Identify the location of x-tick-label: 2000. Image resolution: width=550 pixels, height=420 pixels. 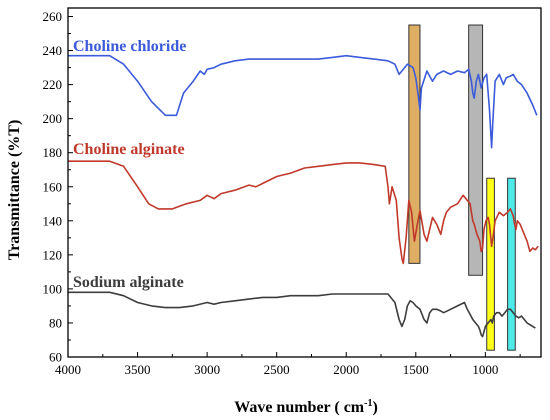
(346, 369).